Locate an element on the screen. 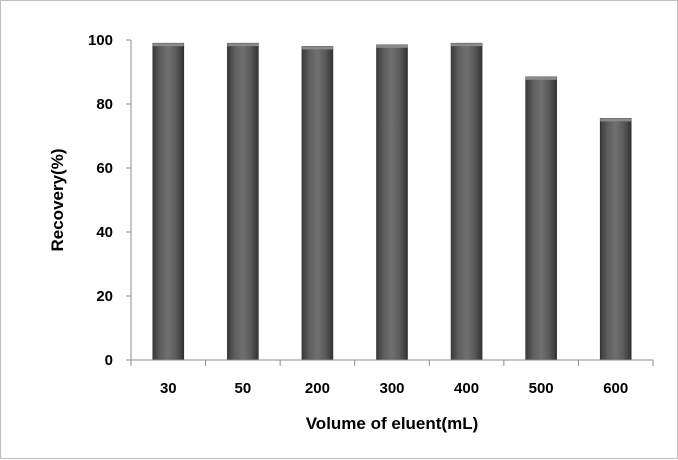 The width and height of the screenshot is (678, 460). x-axis-ticks: 30 50 200 300 400 500 600 is located at coordinates (392, 378).